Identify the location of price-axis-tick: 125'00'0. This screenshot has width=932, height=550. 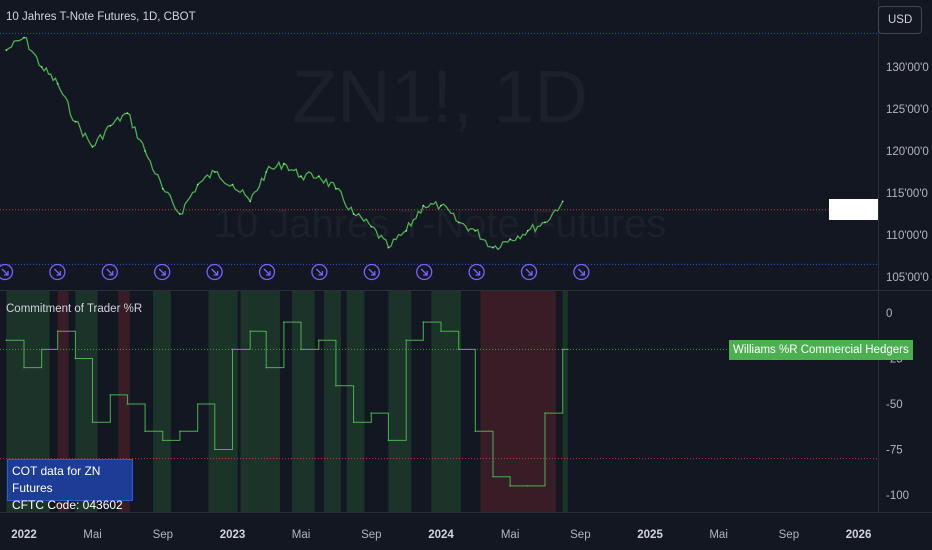
(907, 110).